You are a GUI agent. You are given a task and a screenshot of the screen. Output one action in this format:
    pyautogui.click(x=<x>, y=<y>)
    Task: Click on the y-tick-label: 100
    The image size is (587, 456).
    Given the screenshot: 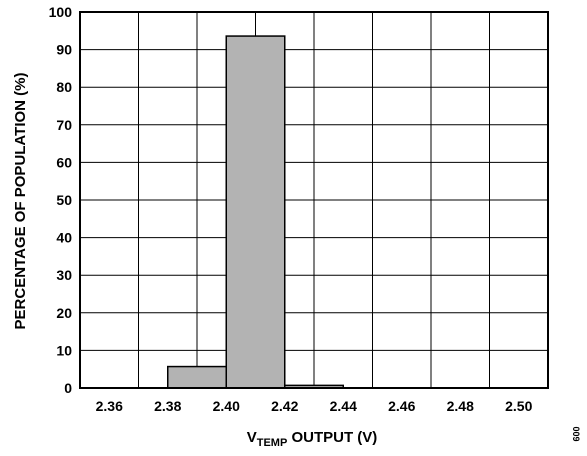 What is the action you would take?
    pyautogui.click(x=61, y=12)
    